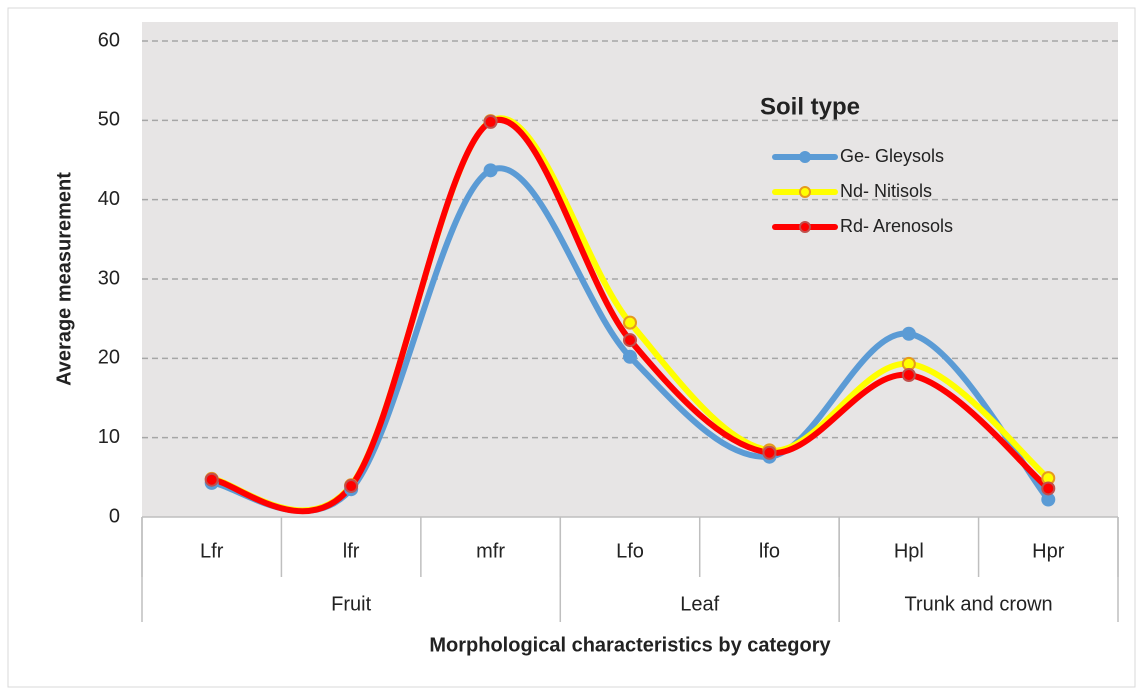 Image resolution: width=1143 pixels, height=695 pixels. I want to click on x-tick-label: mfr, so click(490, 551).